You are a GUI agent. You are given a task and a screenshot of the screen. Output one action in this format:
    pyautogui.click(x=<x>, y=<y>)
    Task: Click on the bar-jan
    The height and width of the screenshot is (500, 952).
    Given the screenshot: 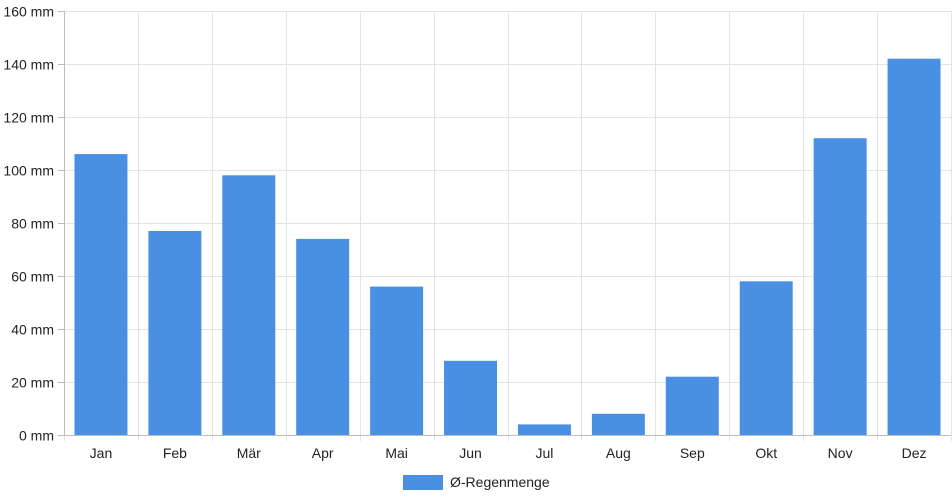 What is the action you would take?
    pyautogui.click(x=101, y=294)
    